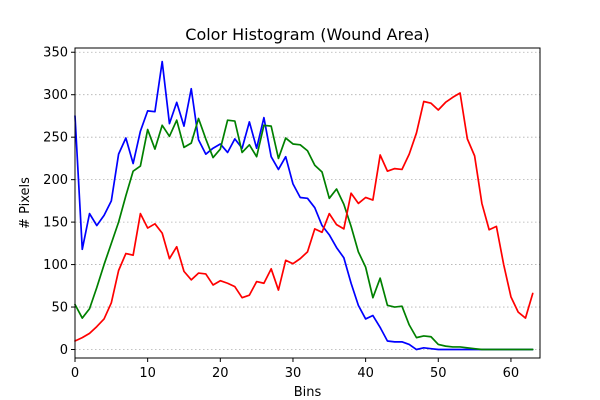 The height and width of the screenshot is (400, 600). I want to click on y-tick-label: 50, so click(59, 308).